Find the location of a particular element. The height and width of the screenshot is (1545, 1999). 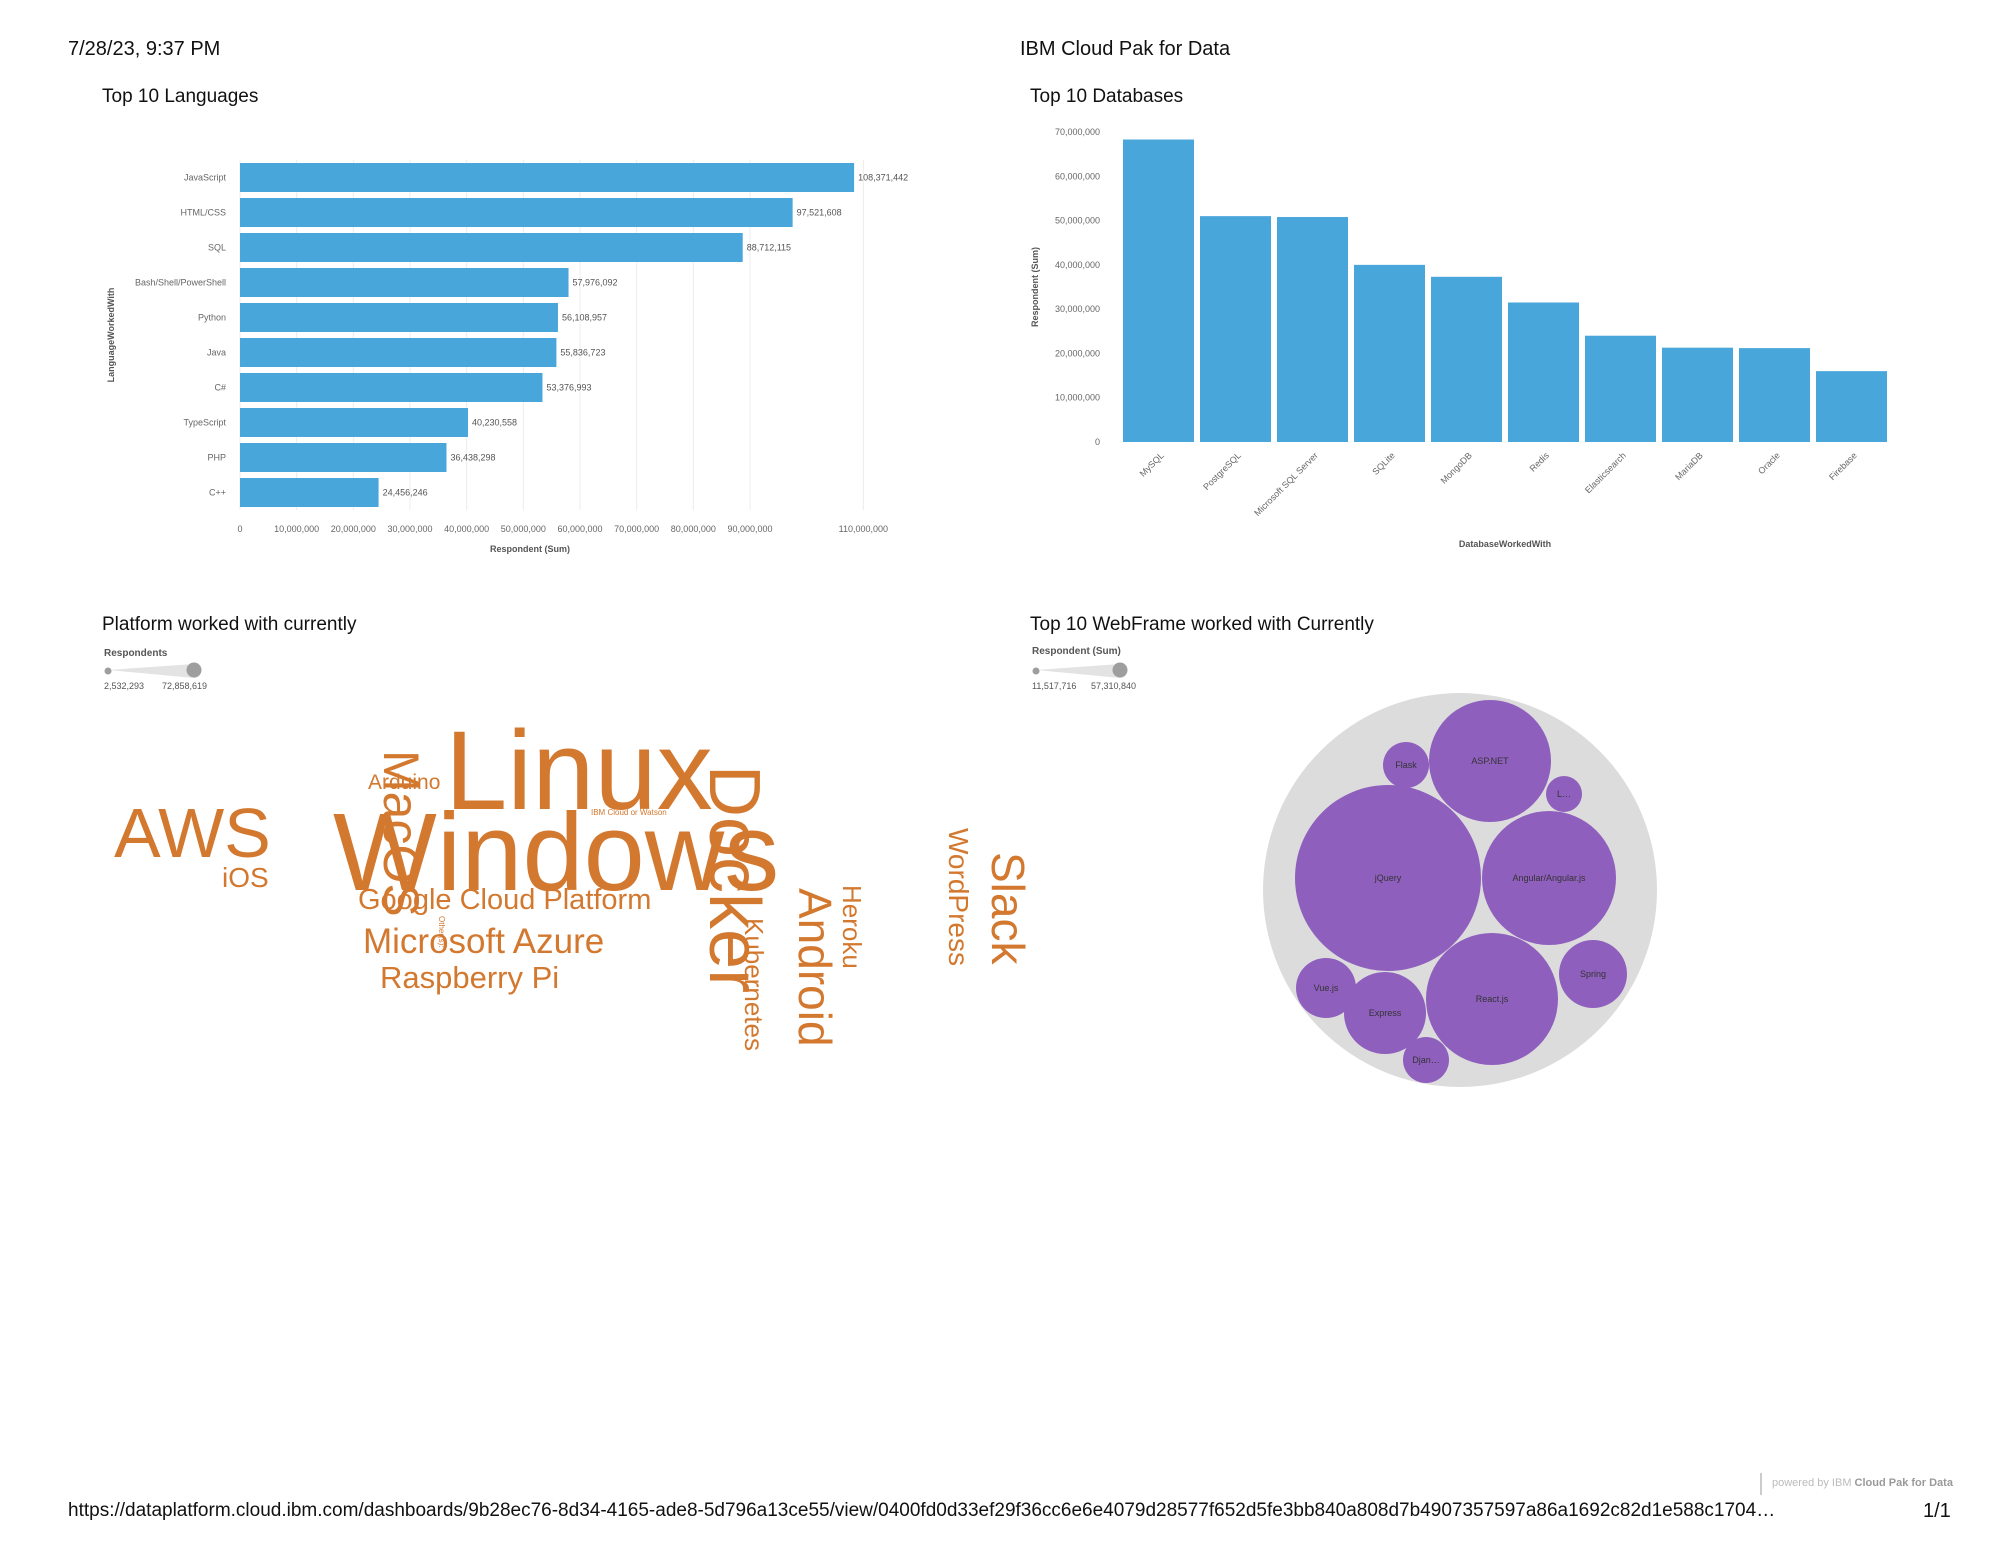

languages-chart-title: Top 10 Languages is located at coordinates (180, 96).